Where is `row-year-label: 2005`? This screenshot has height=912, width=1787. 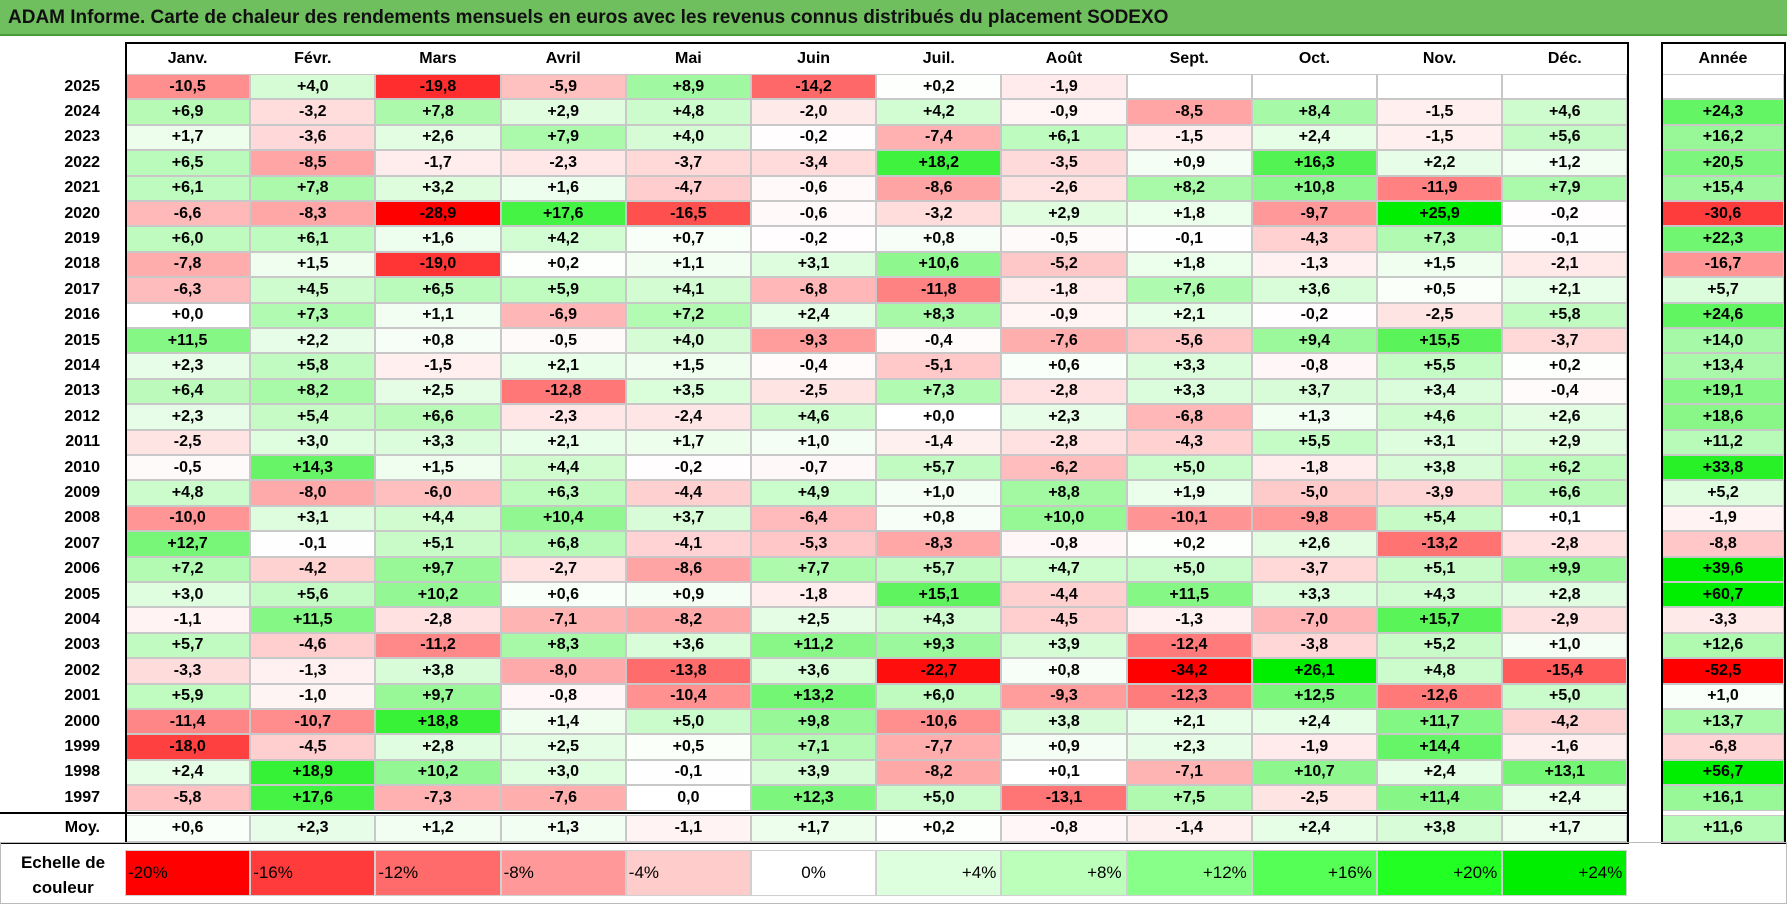 row-year-label: 2005 is located at coordinates (82, 594).